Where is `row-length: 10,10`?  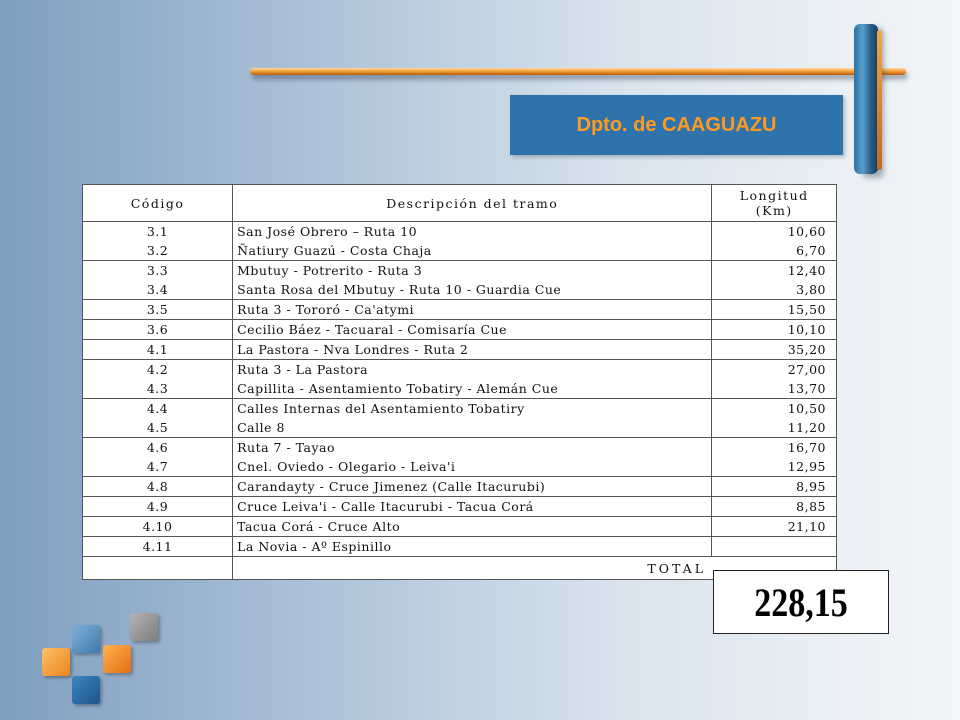 row-length: 10,10 is located at coordinates (774, 329).